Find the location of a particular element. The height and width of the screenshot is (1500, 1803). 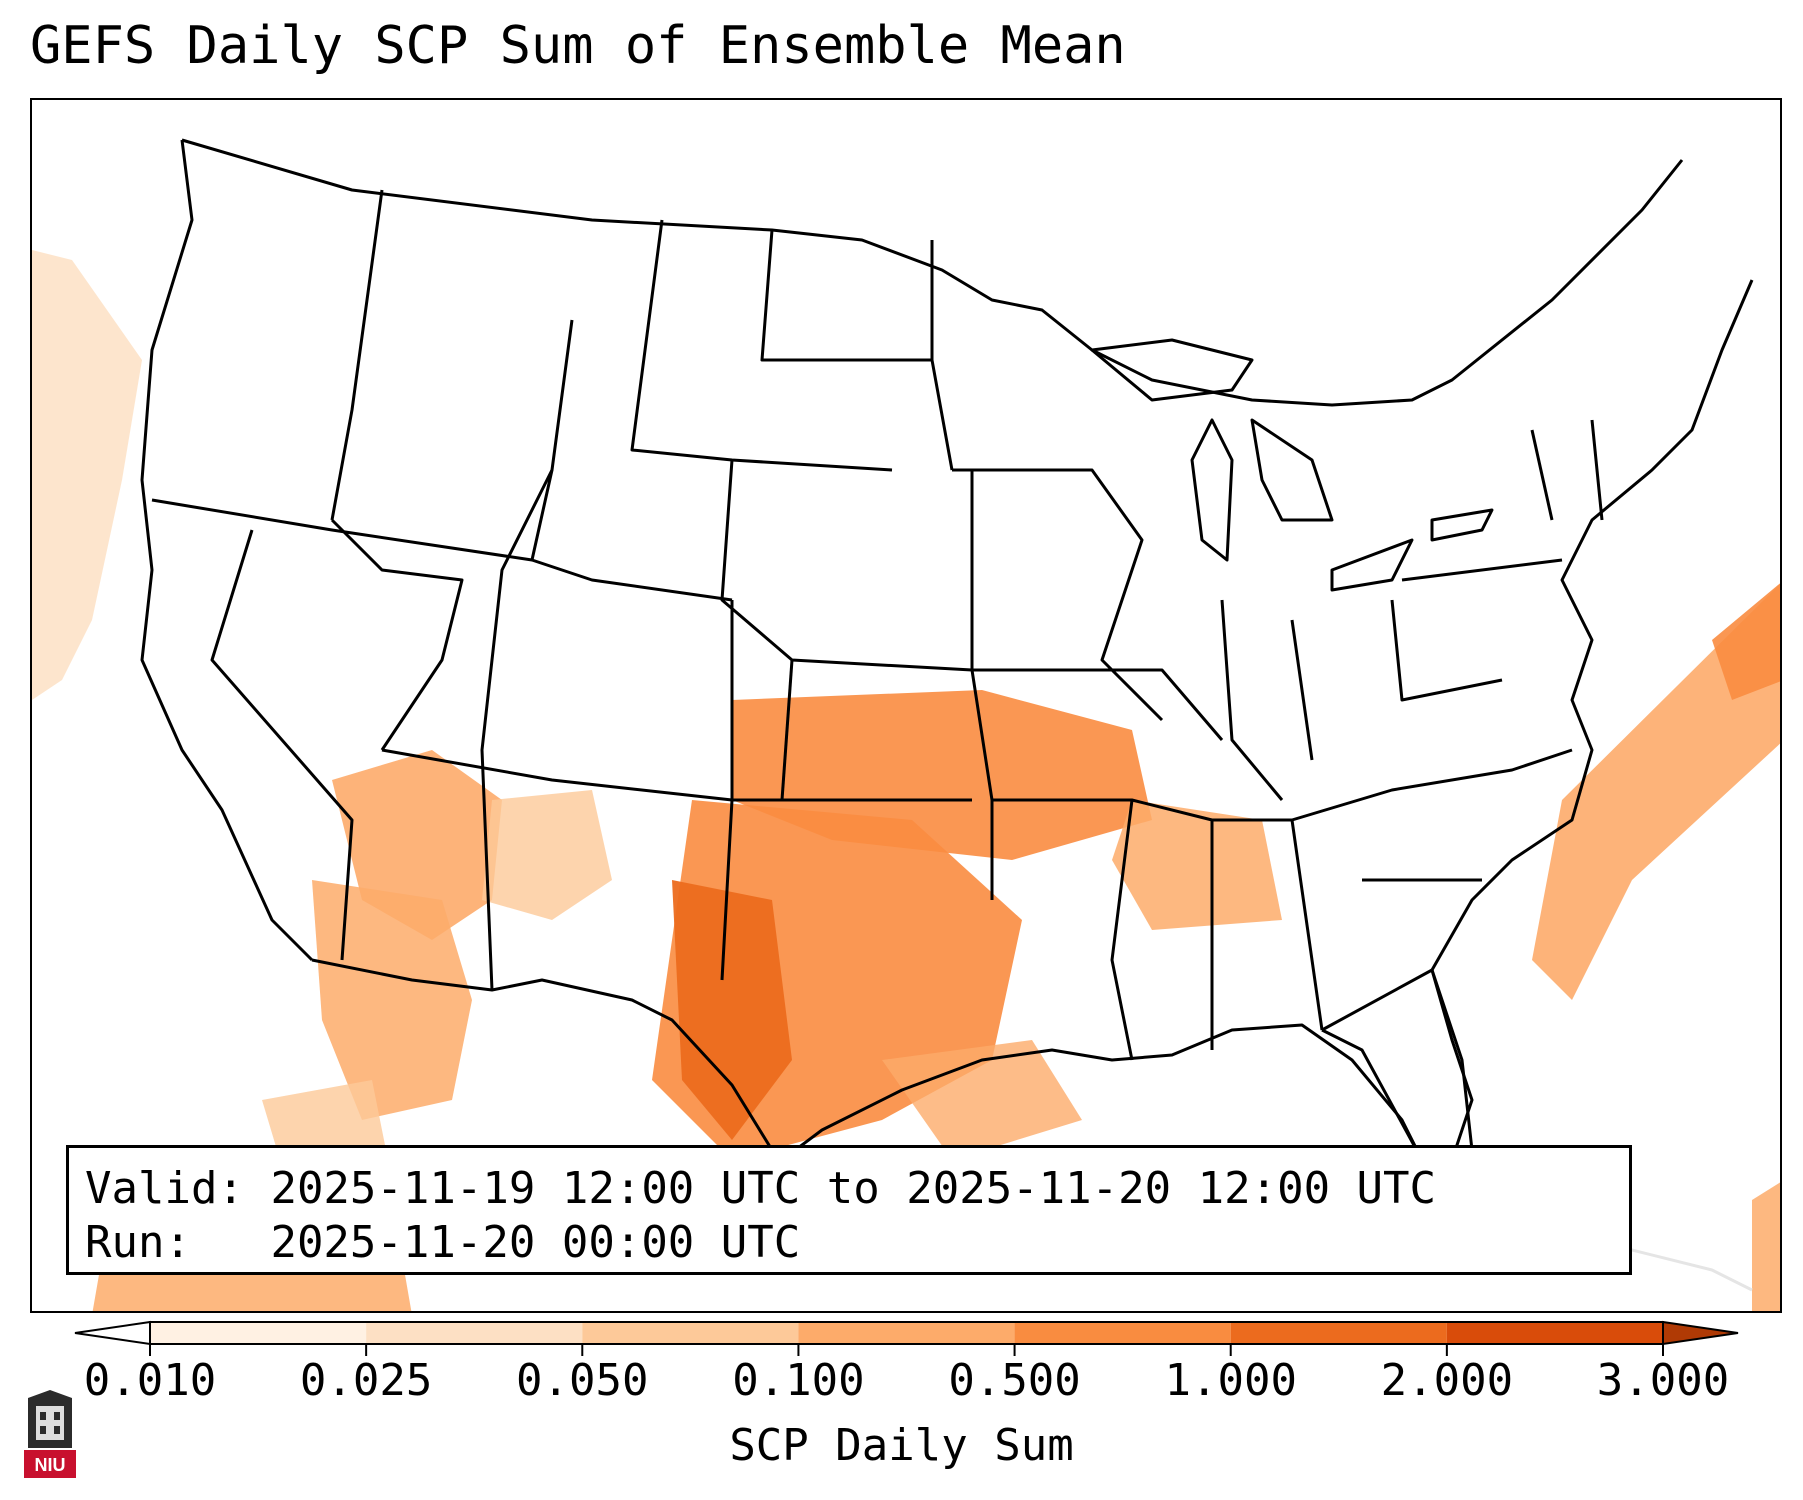

colorbar-tick-label: 0.050 is located at coordinates (582, 1380).